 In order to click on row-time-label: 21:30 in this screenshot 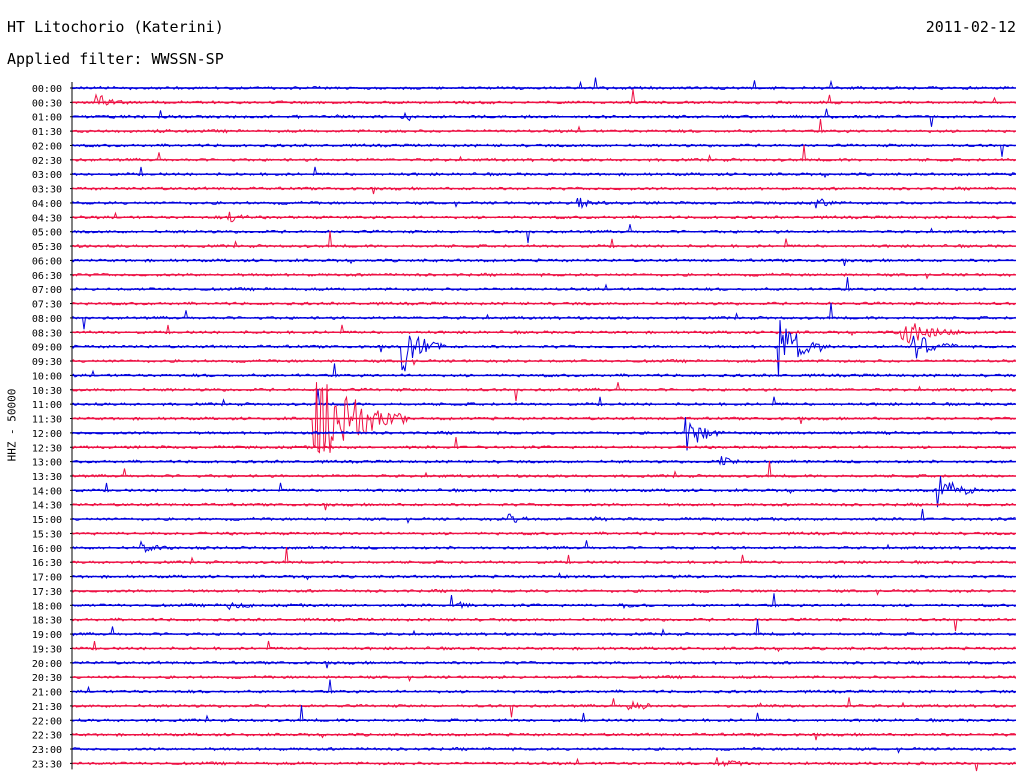, I will do `click(47, 707)`.